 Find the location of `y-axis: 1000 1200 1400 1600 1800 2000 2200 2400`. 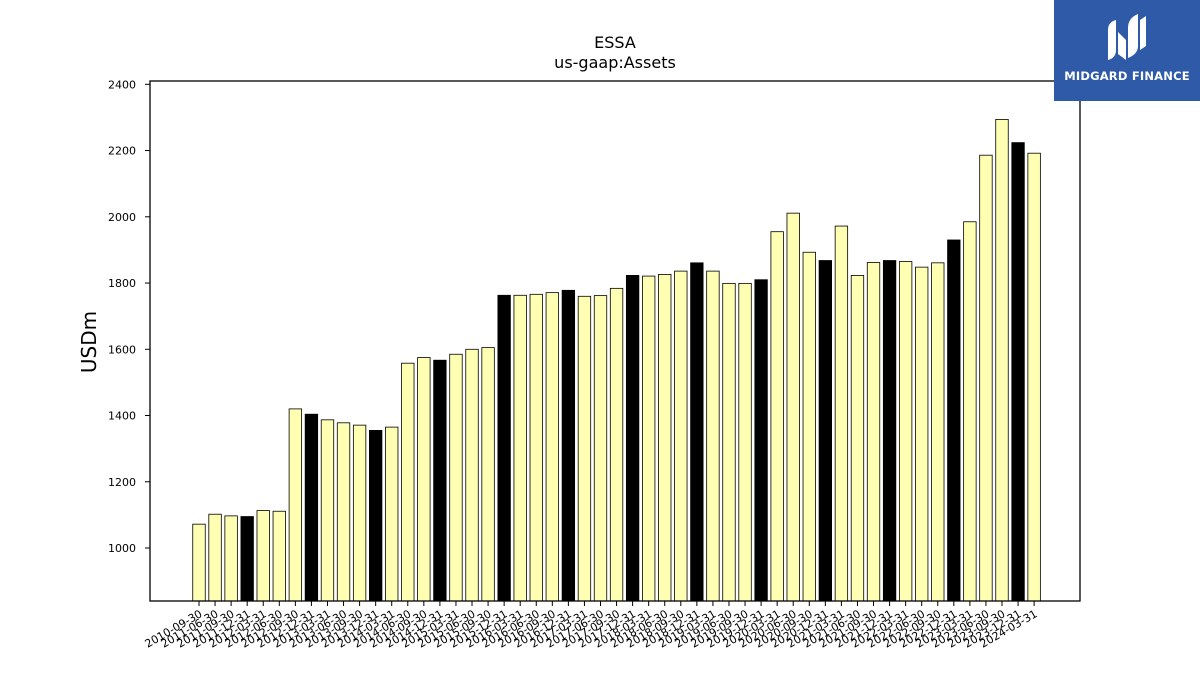

y-axis: 1000 1200 1400 1600 1800 2000 2200 2400 is located at coordinates (129, 316).